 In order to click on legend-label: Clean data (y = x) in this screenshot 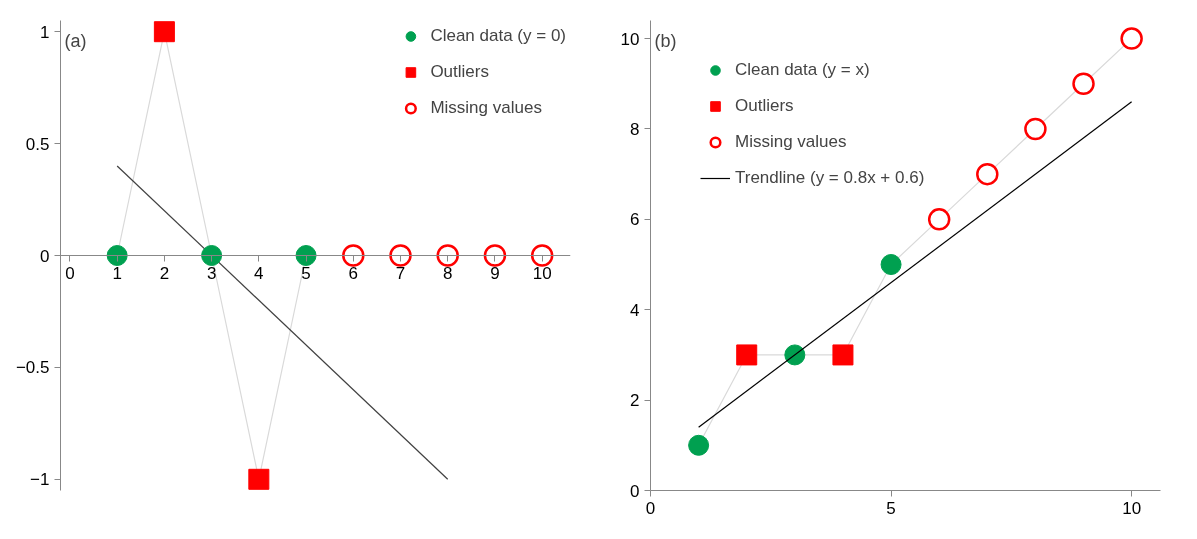, I will do `click(802, 70)`.